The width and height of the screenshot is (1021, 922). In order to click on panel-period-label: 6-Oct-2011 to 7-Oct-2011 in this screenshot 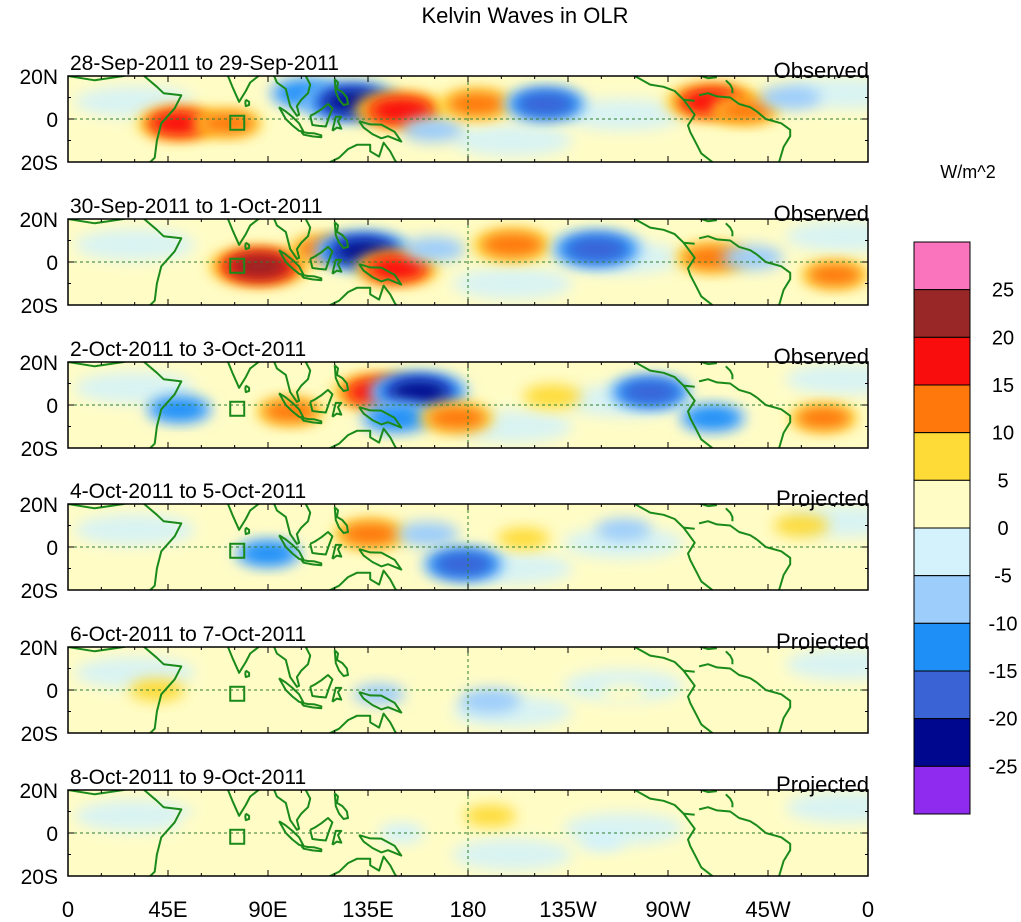, I will do `click(188, 634)`.